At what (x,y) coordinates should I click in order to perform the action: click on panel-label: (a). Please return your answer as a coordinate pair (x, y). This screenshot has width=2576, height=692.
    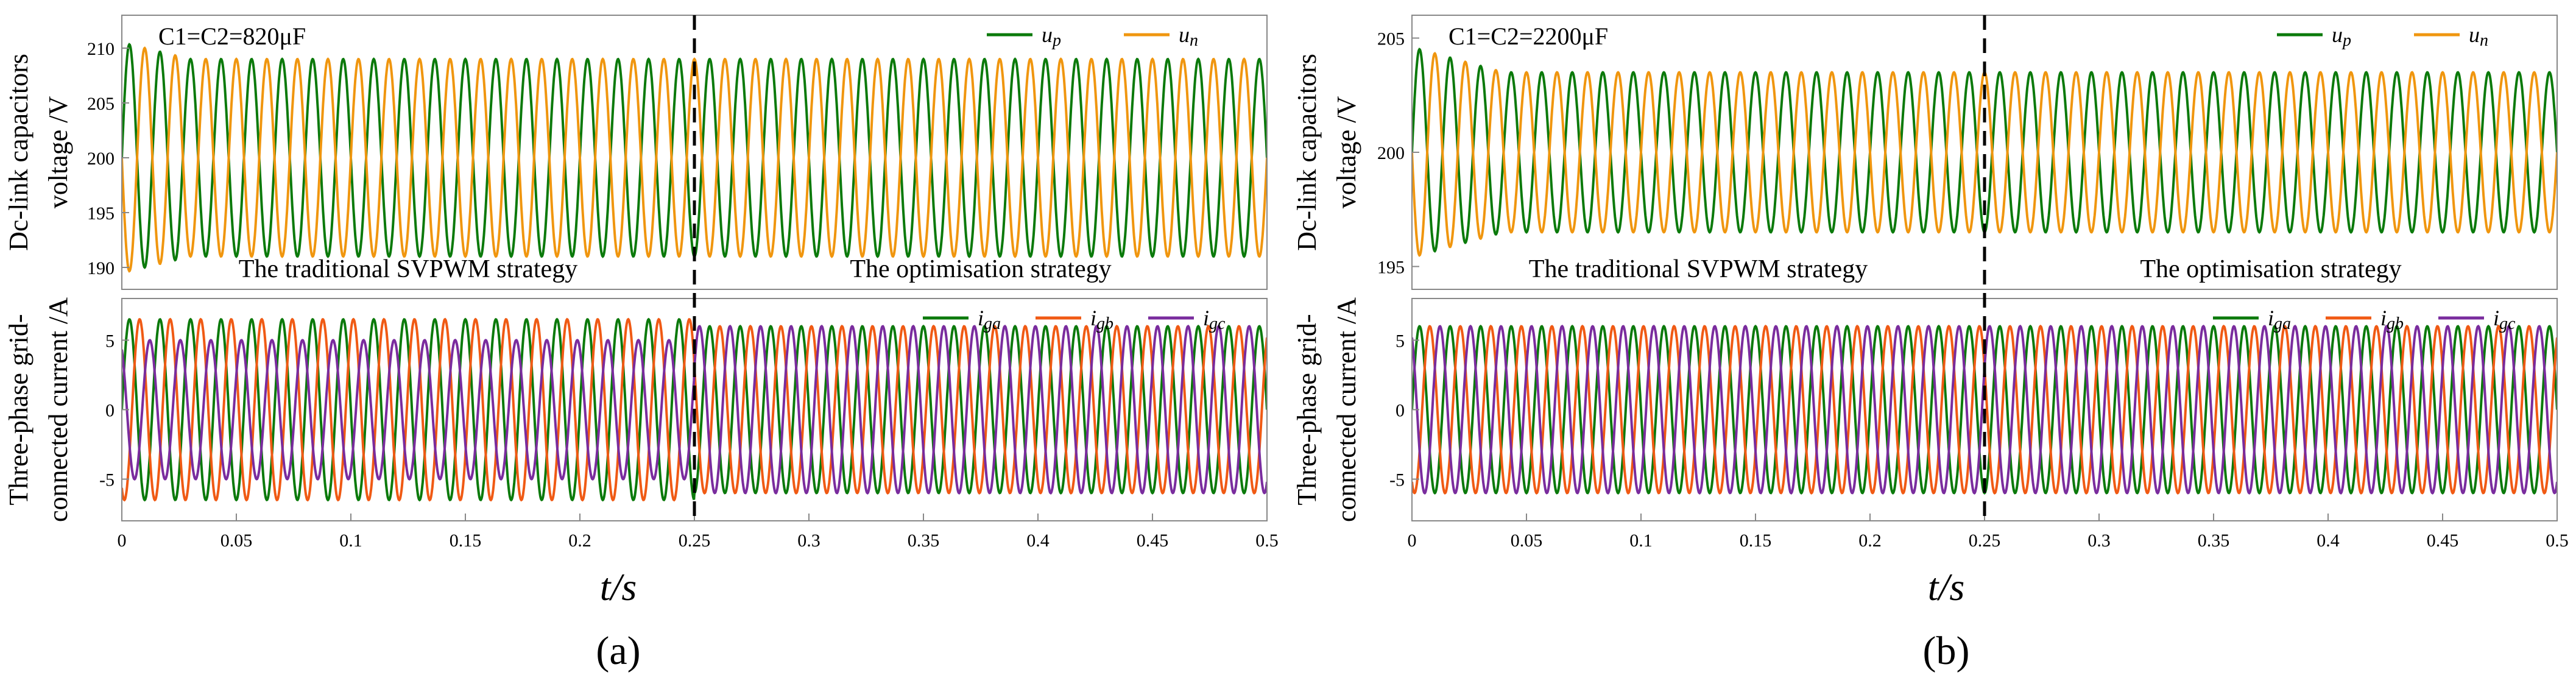
    Looking at the image, I should click on (618, 651).